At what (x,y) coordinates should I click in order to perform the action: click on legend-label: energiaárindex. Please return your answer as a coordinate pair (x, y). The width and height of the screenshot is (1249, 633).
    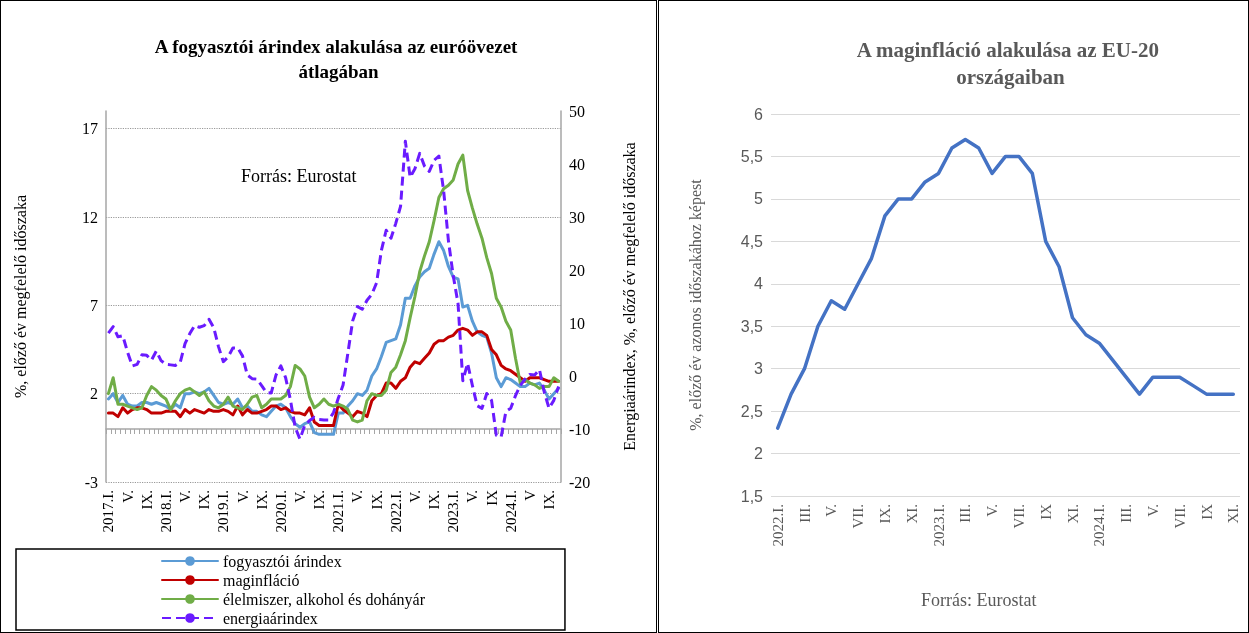
    Looking at the image, I should click on (270, 618).